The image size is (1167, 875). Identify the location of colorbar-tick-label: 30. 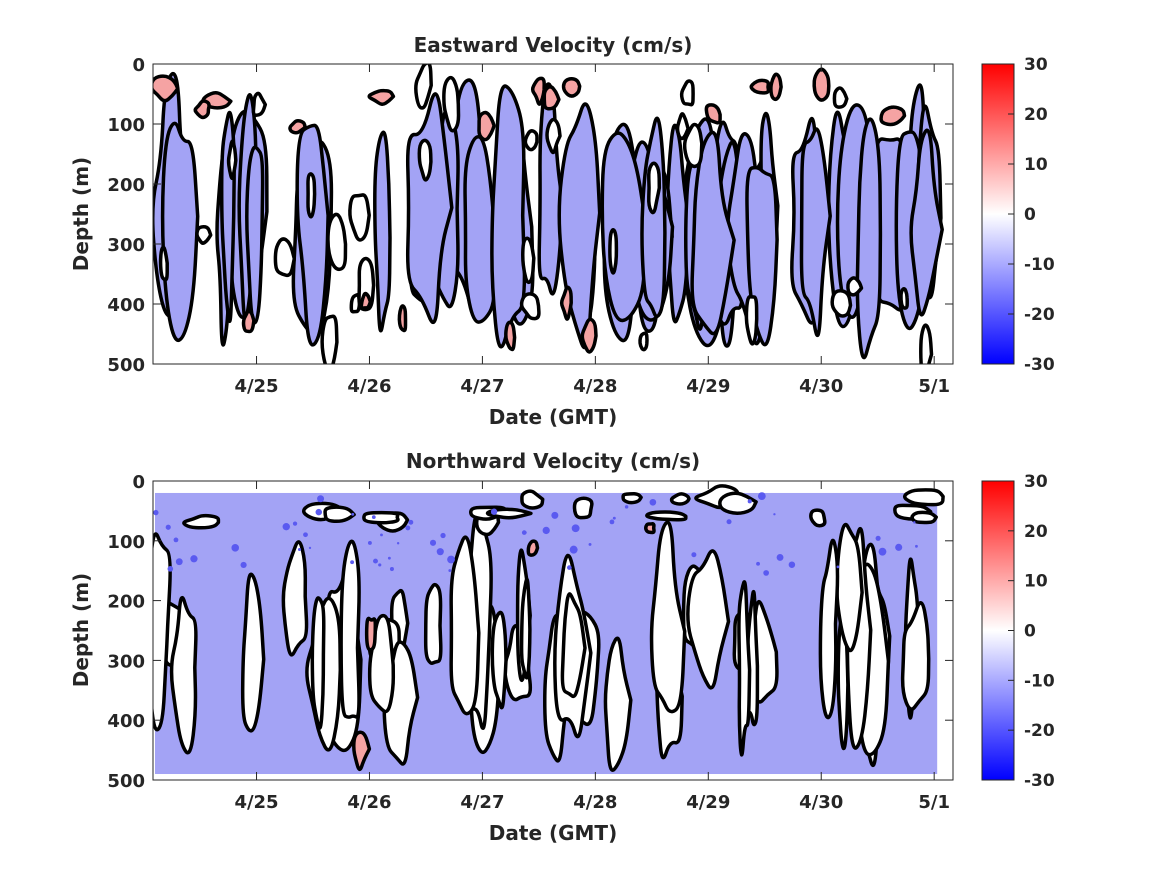
(1036, 65).